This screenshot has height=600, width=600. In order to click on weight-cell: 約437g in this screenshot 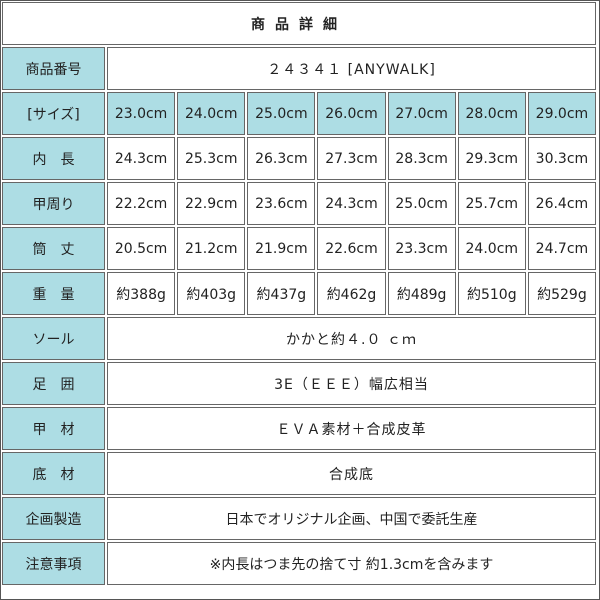, I will do `click(281, 293)`.